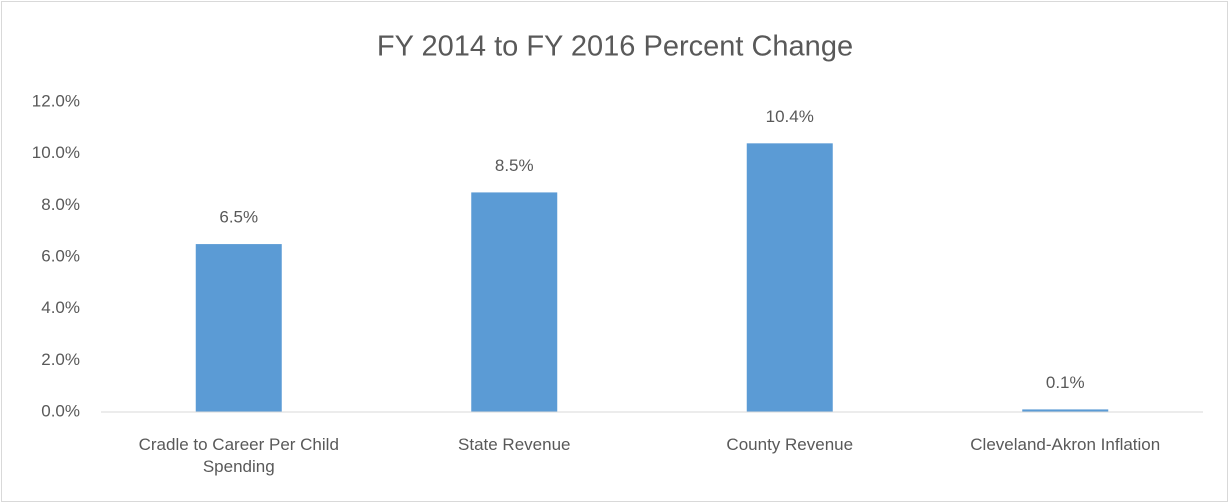 Image resolution: width=1230 pixels, height=504 pixels. Describe the element at coordinates (1065, 382) in the screenshot. I see `data-label: 0.1%` at that location.